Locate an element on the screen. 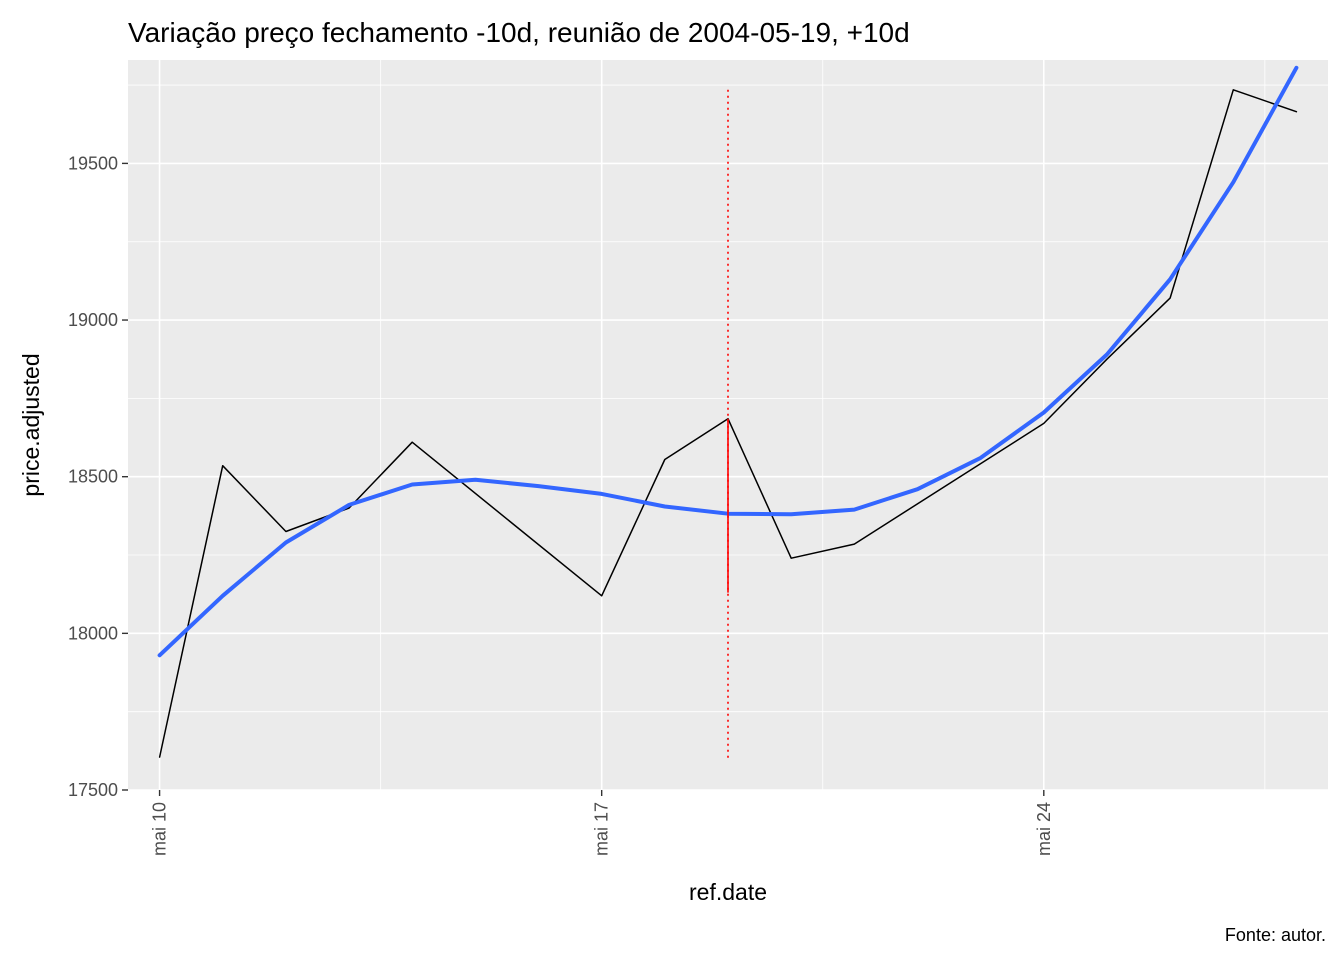 Image resolution: width=1344 pixels, height=960 pixels. chart-caption: Fonte: autor. is located at coordinates (1275, 935).